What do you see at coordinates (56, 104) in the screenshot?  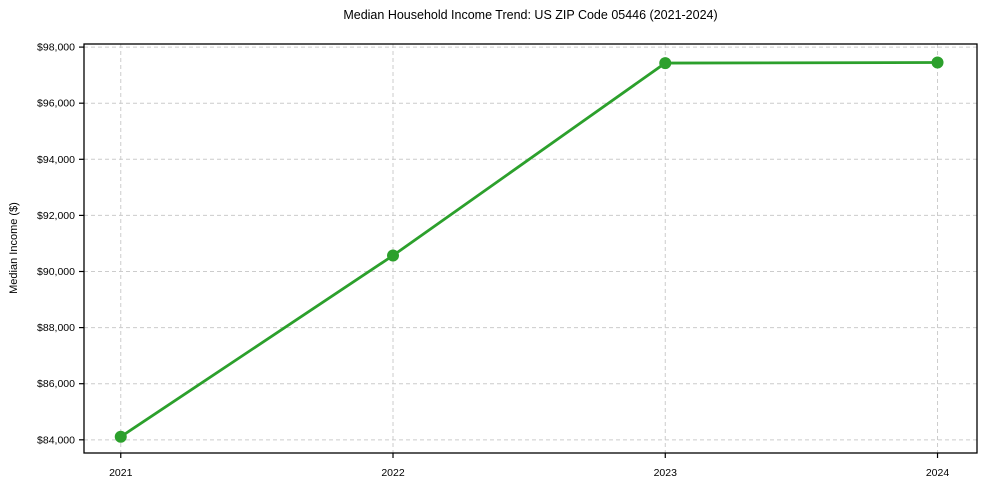 I see `y-tick-label: $96,000` at bounding box center [56, 104].